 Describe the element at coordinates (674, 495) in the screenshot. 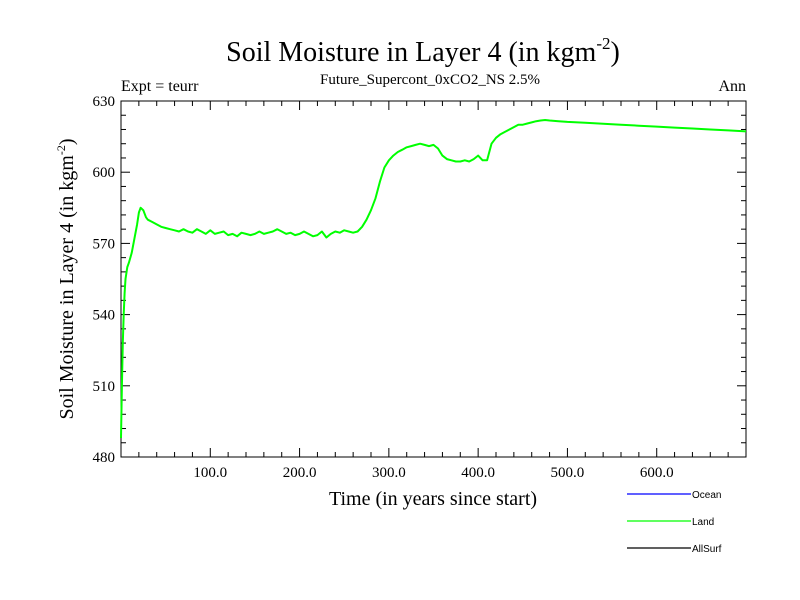

I see `legend-item-ocean: Ocean` at that location.